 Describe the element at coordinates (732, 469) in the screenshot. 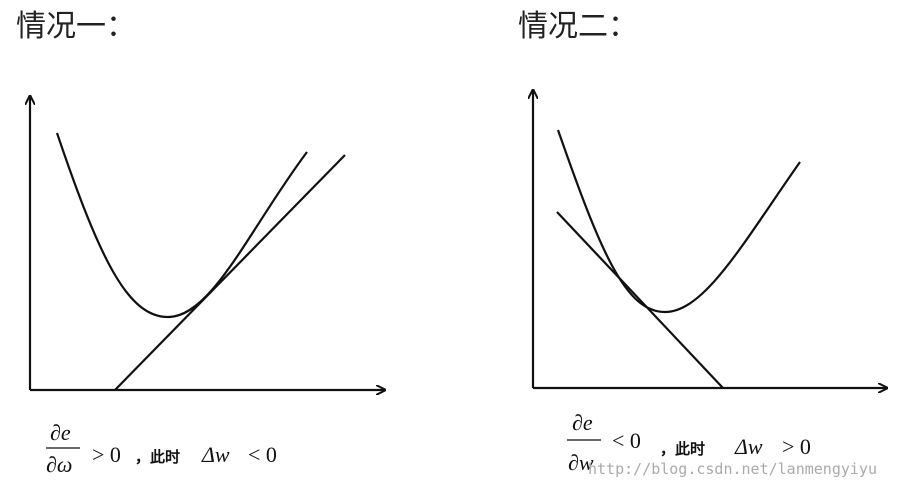

I see `watermark: http://blog.csdn.net/lanmengyiyu` at that location.